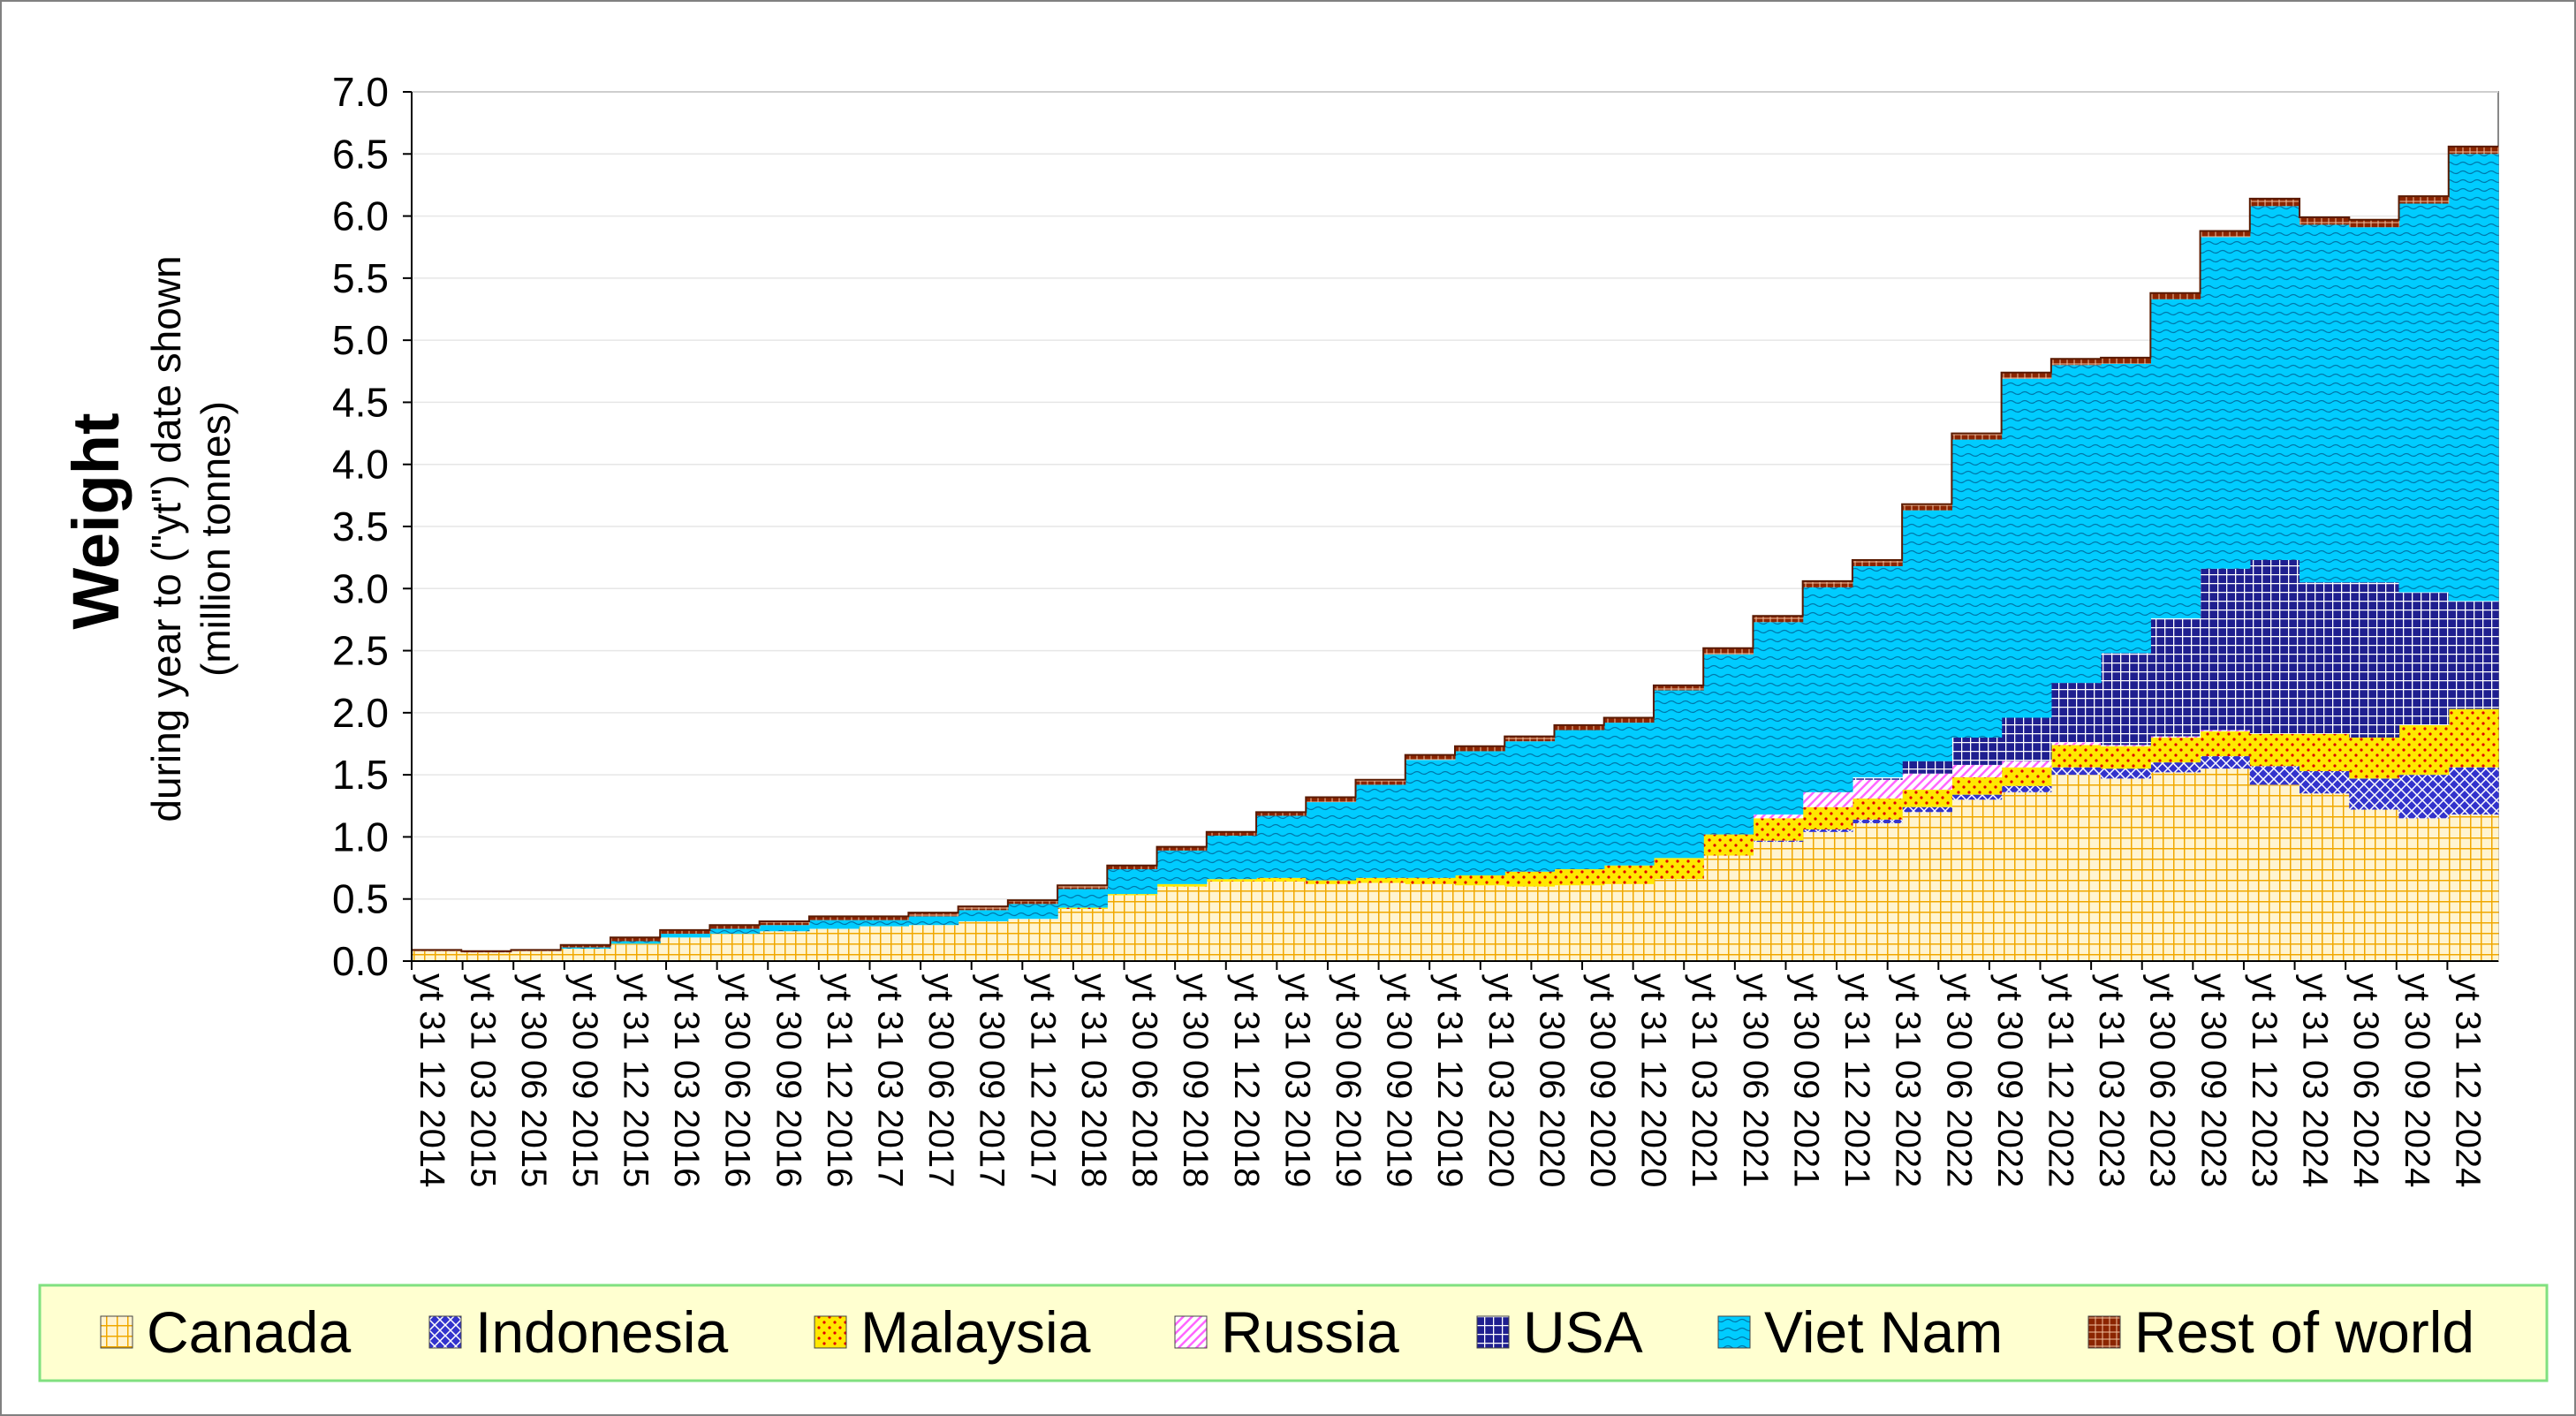  Describe the element at coordinates (361, 713) in the screenshot. I see `y-tick-label: 2.0` at that location.